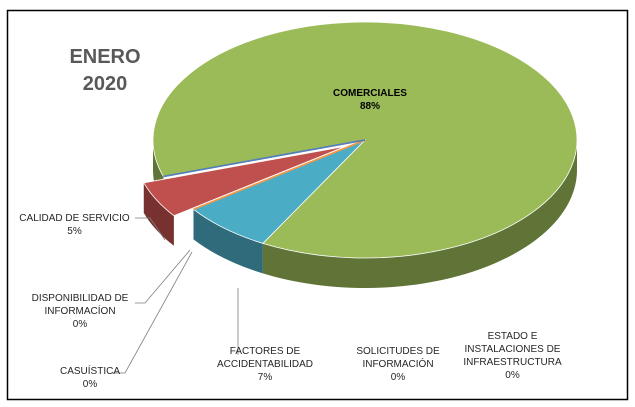 Image resolution: width=635 pixels, height=407 pixels. I want to click on category-label: CALIDAD DE SERVICIO, so click(74, 218).